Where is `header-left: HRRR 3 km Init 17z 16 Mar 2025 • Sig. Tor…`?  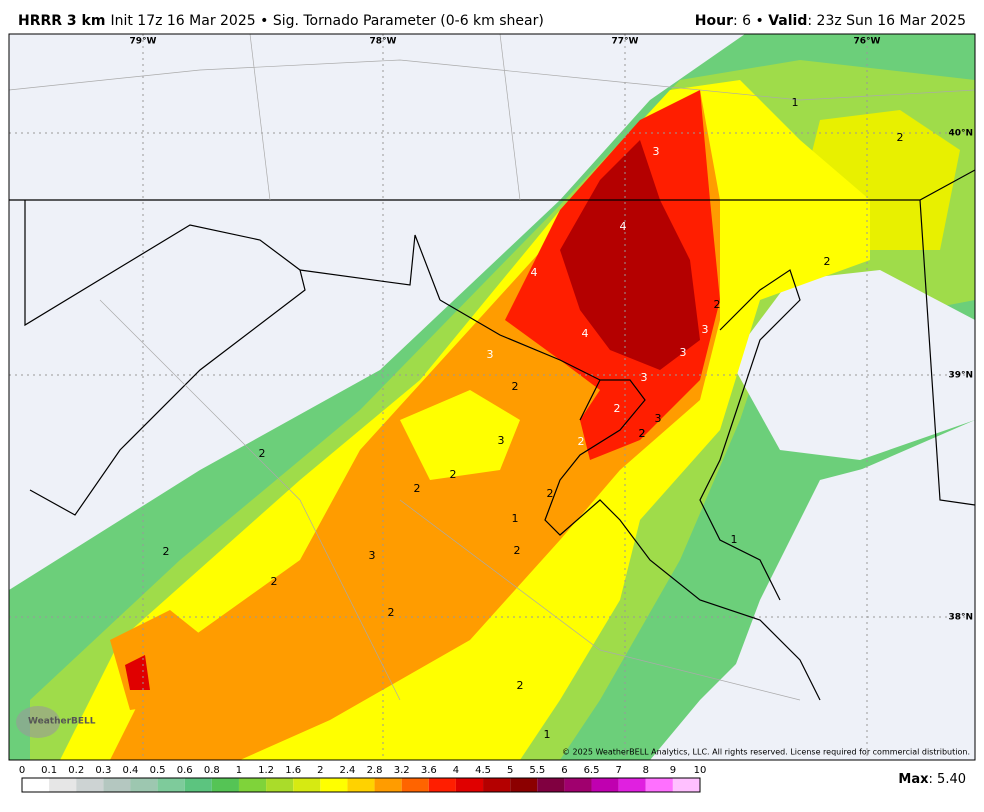
header-left: HRRR 3 km Init 17z 16 Mar 2025 • Sig. Tor… is located at coordinates (281, 21).